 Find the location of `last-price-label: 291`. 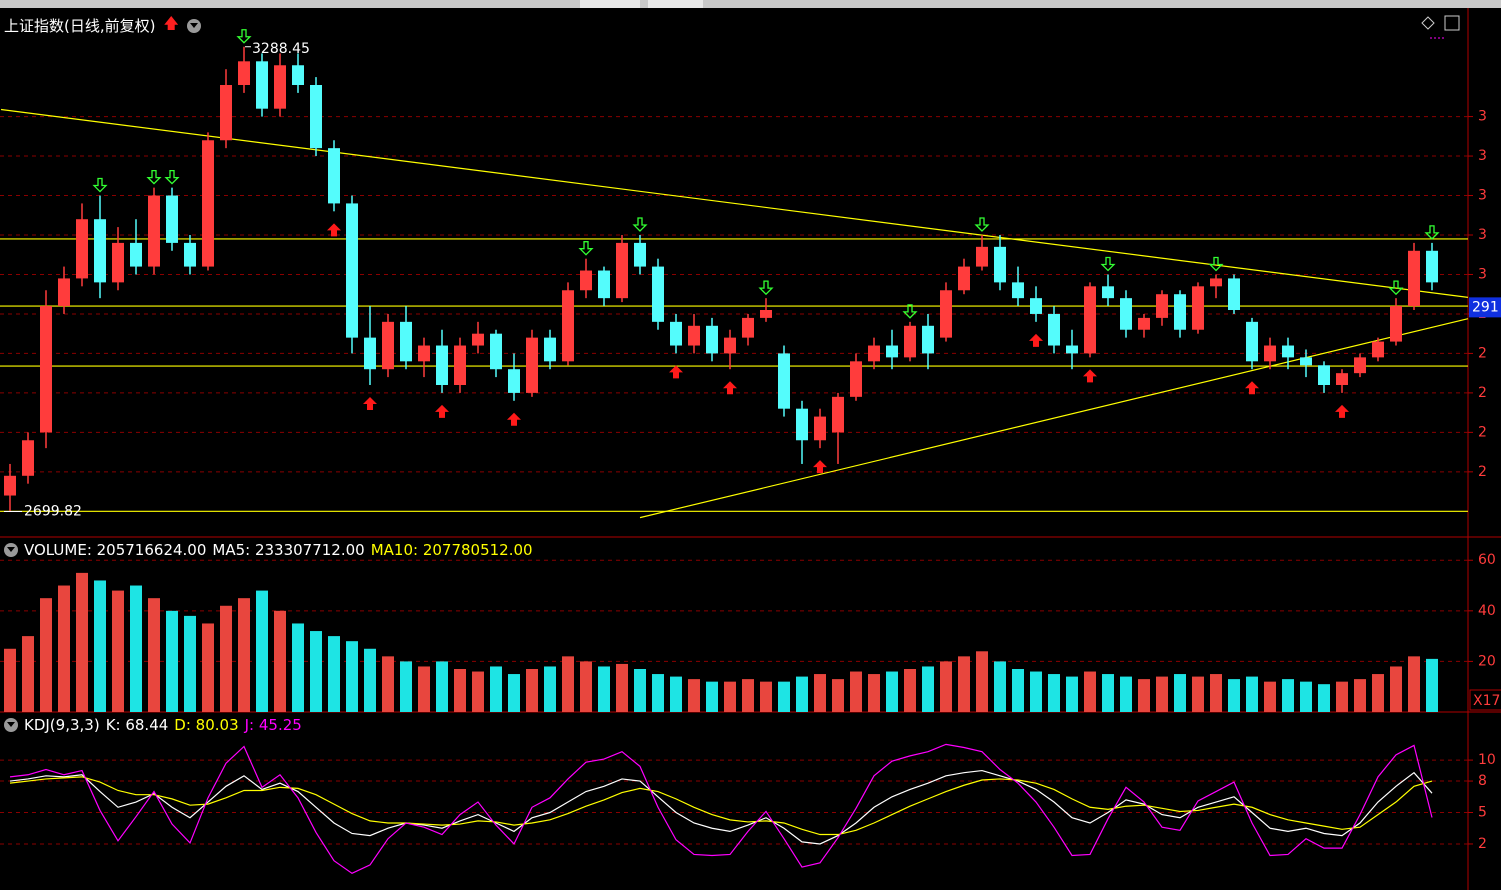

last-price-label: 291 is located at coordinates (1485, 307).